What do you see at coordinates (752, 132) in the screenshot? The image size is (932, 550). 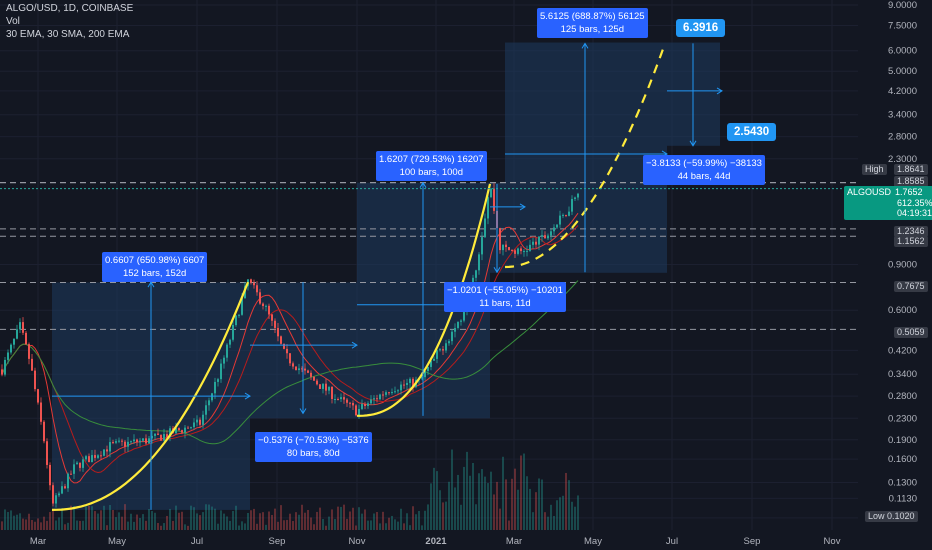 I see `target-callout-2-5430: 2.5430` at bounding box center [752, 132].